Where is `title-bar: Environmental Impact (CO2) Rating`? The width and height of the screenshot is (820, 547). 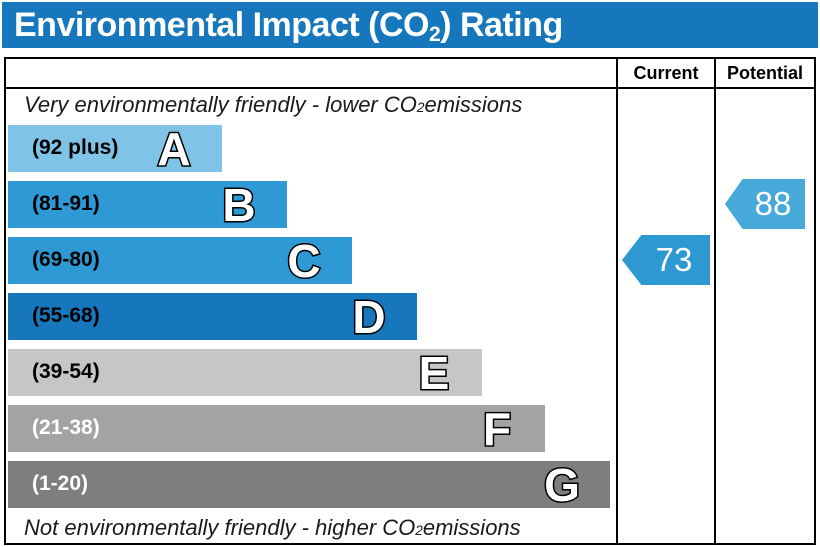
title-bar: Environmental Impact (CO2) Rating is located at coordinates (410, 25).